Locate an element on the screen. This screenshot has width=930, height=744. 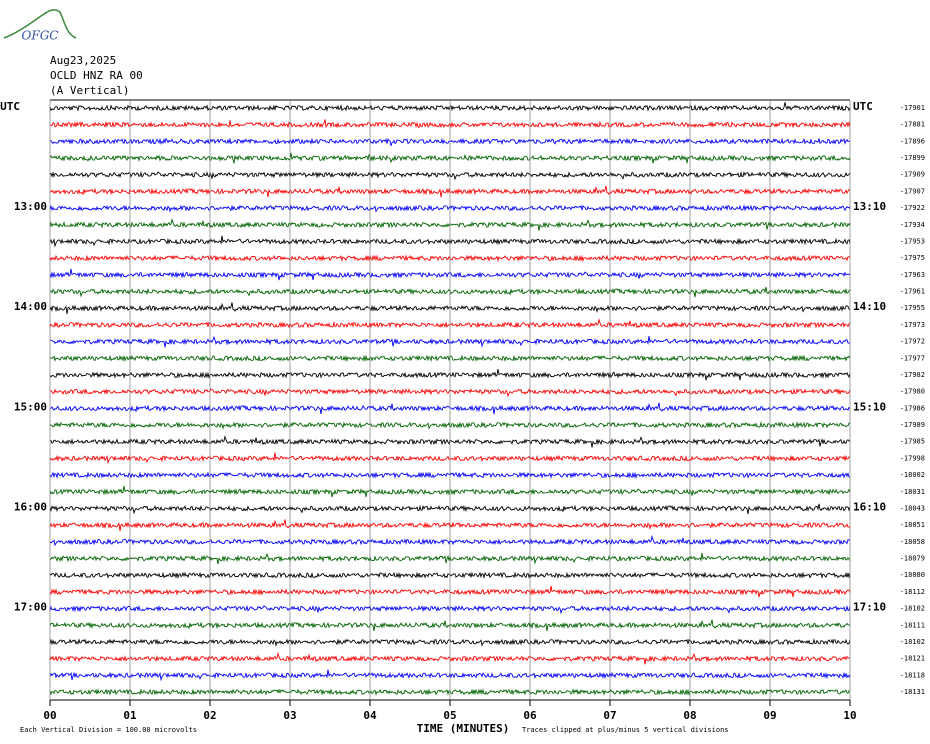
x-tick-label: 09 is located at coordinates (769, 715).